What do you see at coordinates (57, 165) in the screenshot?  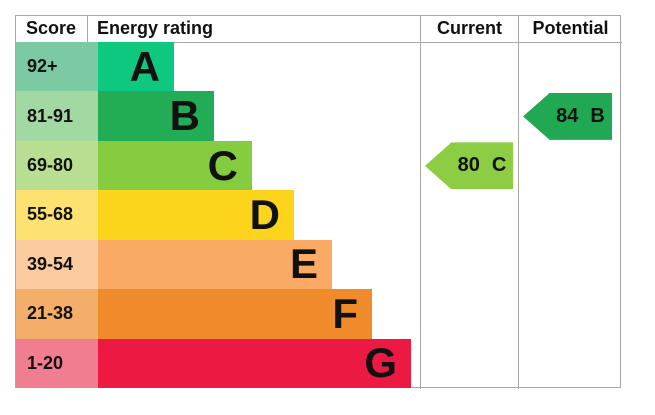 I see `score-range-c: 69-80` at bounding box center [57, 165].